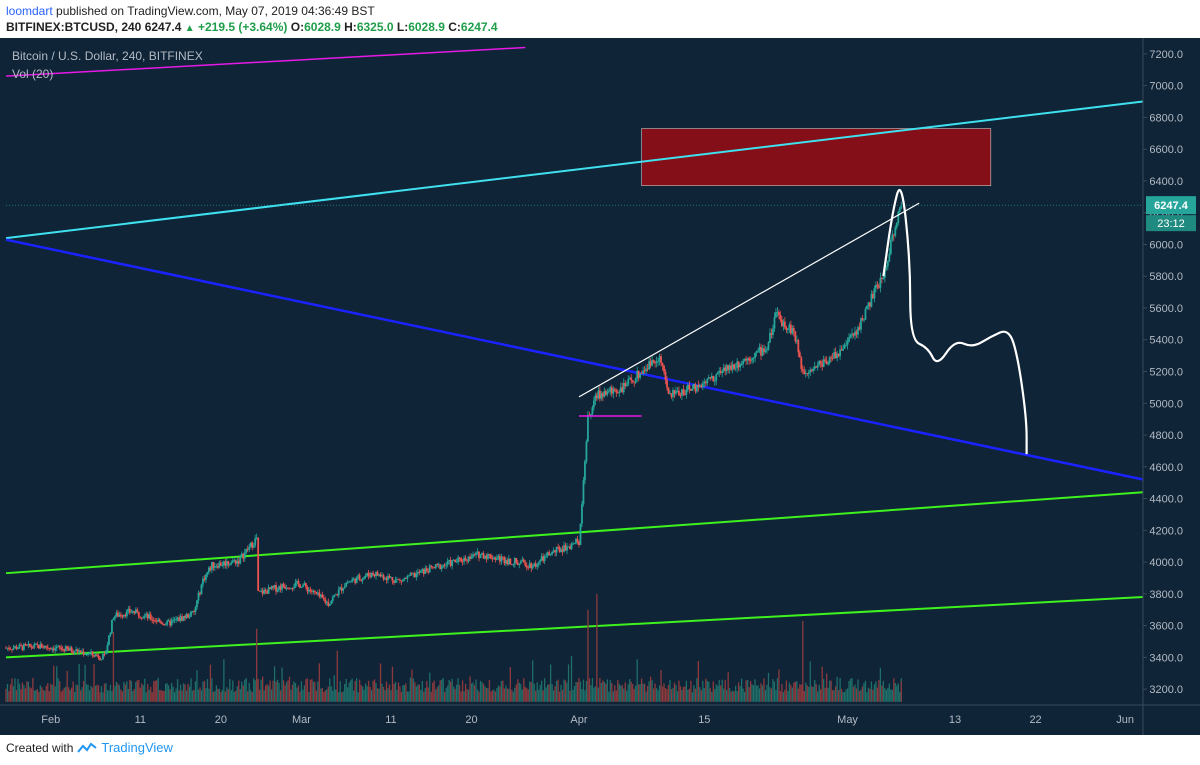 Image resolution: width=1200 pixels, height=765 pixels. I want to click on high-label: H:, so click(350, 27).